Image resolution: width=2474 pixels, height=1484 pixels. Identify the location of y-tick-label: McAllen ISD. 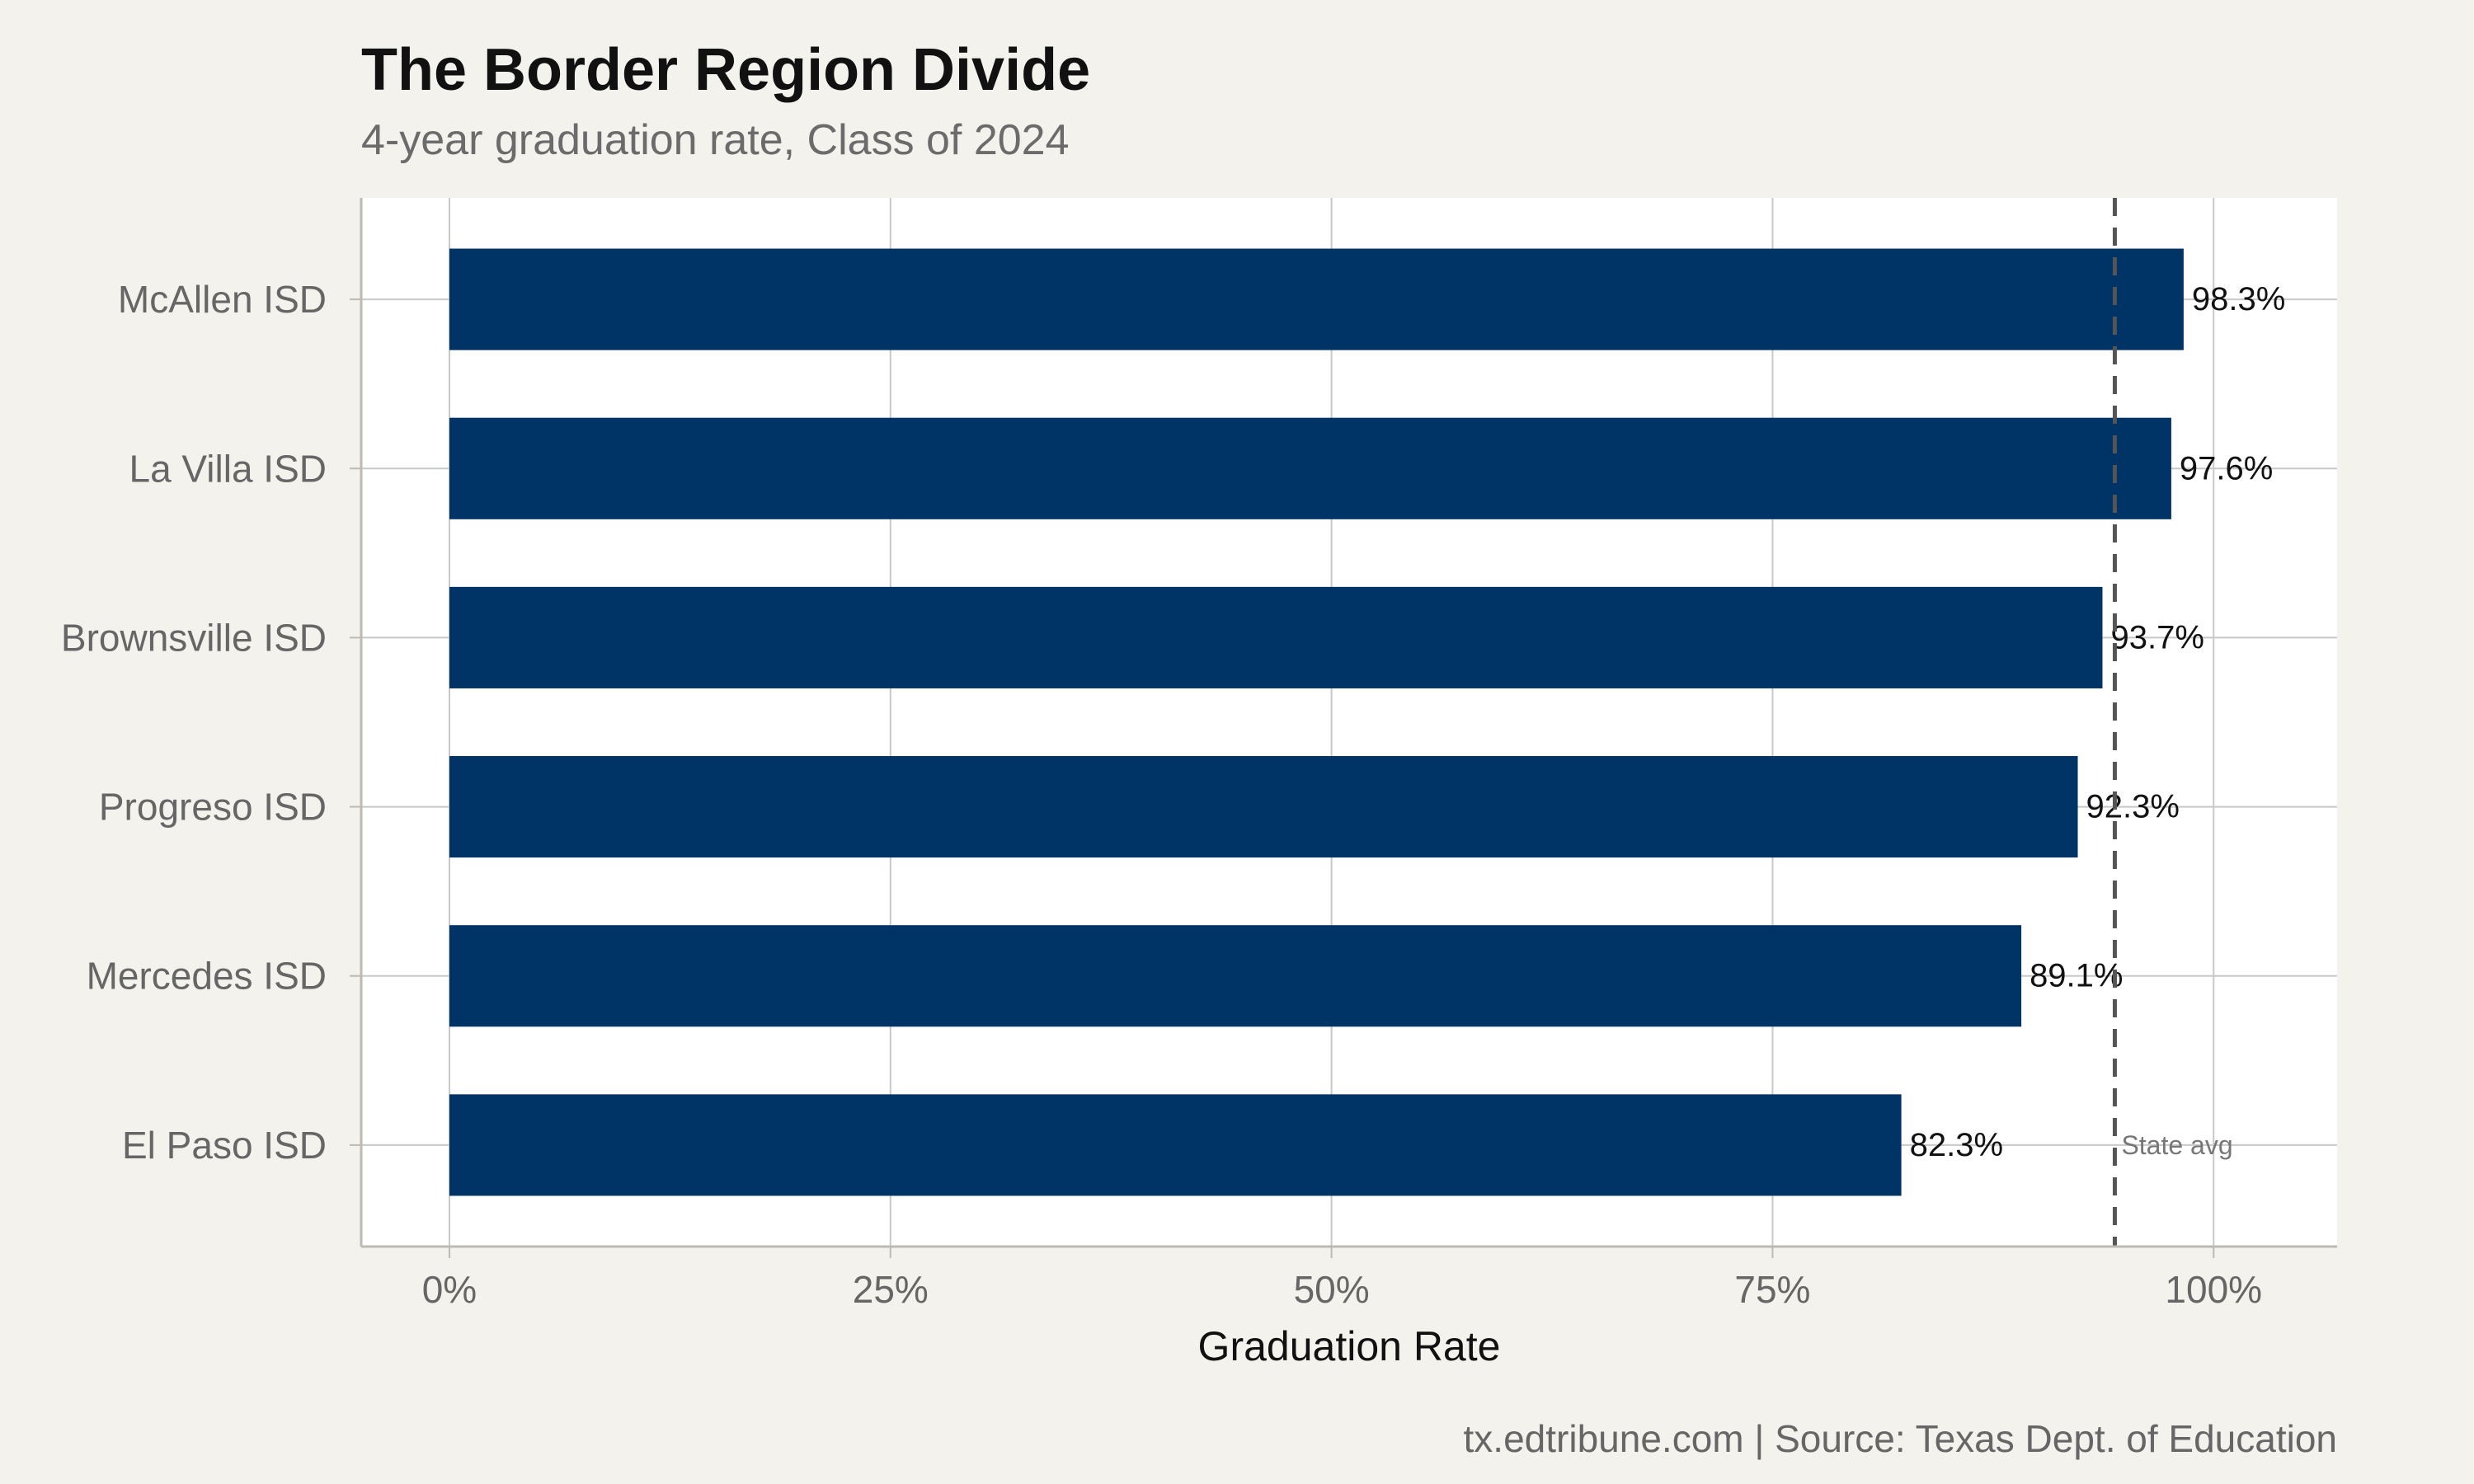
(222, 299).